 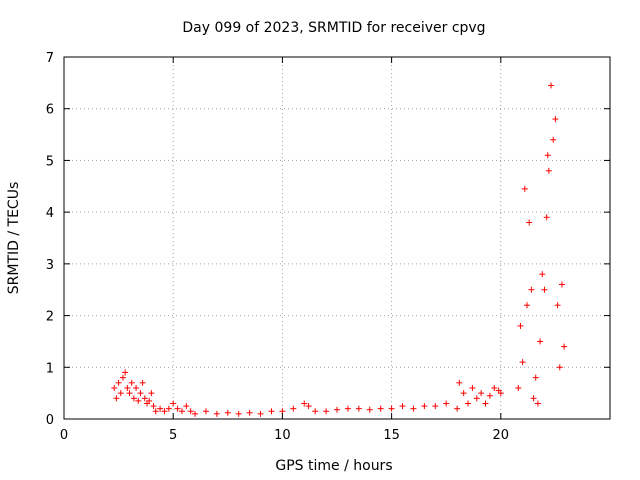 I want to click on y-tick-label: 1, so click(x=50, y=368).